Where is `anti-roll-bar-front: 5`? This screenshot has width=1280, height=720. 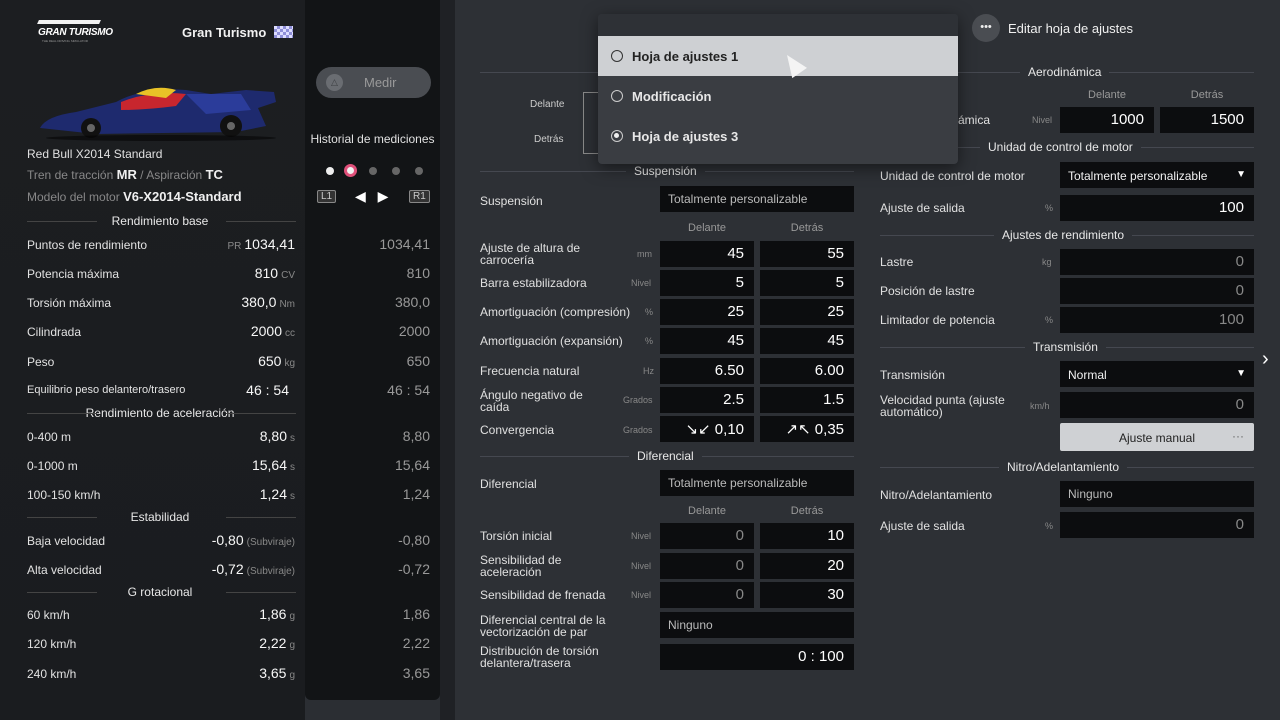
anti-roll-bar-front: 5 is located at coordinates (707, 283).